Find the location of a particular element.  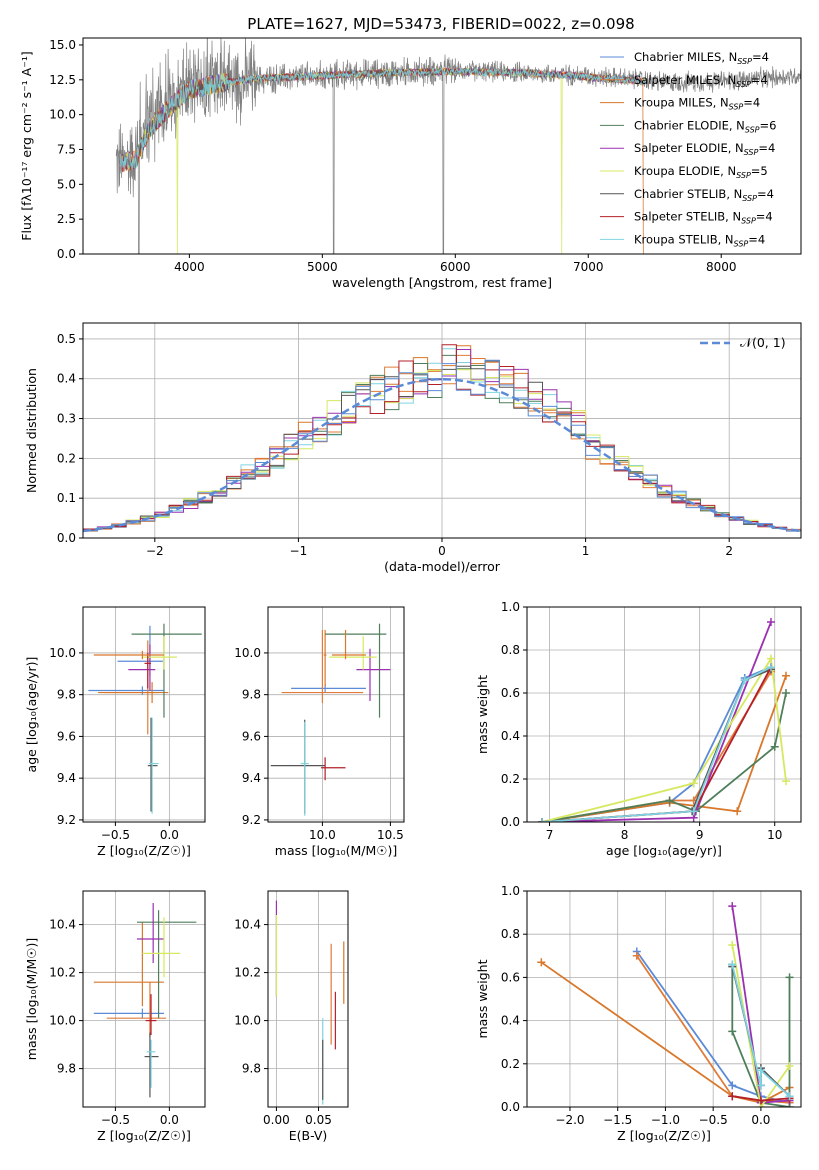

y-tick-label: 0.1 is located at coordinates (66, 498).